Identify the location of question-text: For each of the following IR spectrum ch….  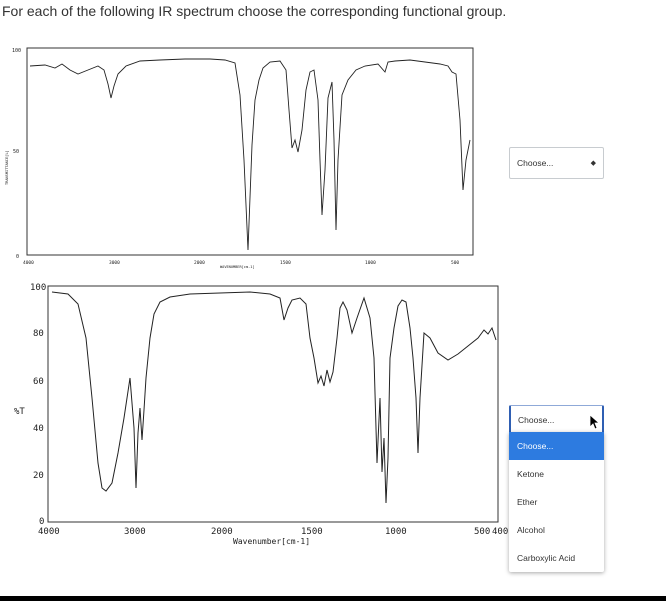
(254, 11).